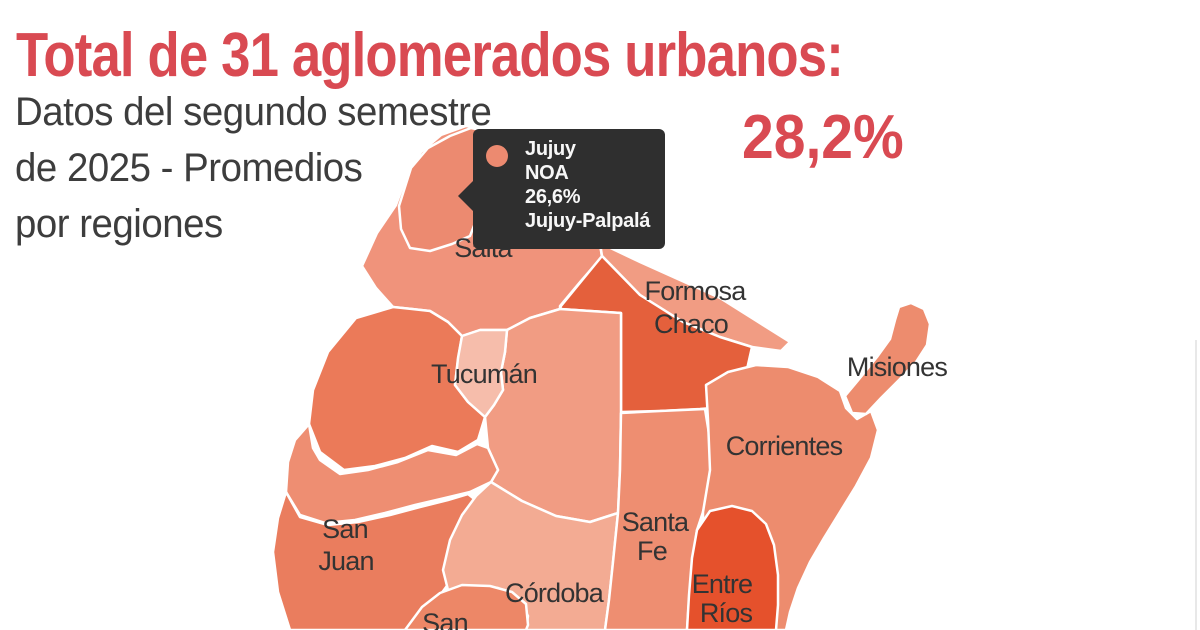 This screenshot has height=630, width=1200. Describe the element at coordinates (691, 324) in the screenshot. I see `label-chaco: Chaco` at that location.